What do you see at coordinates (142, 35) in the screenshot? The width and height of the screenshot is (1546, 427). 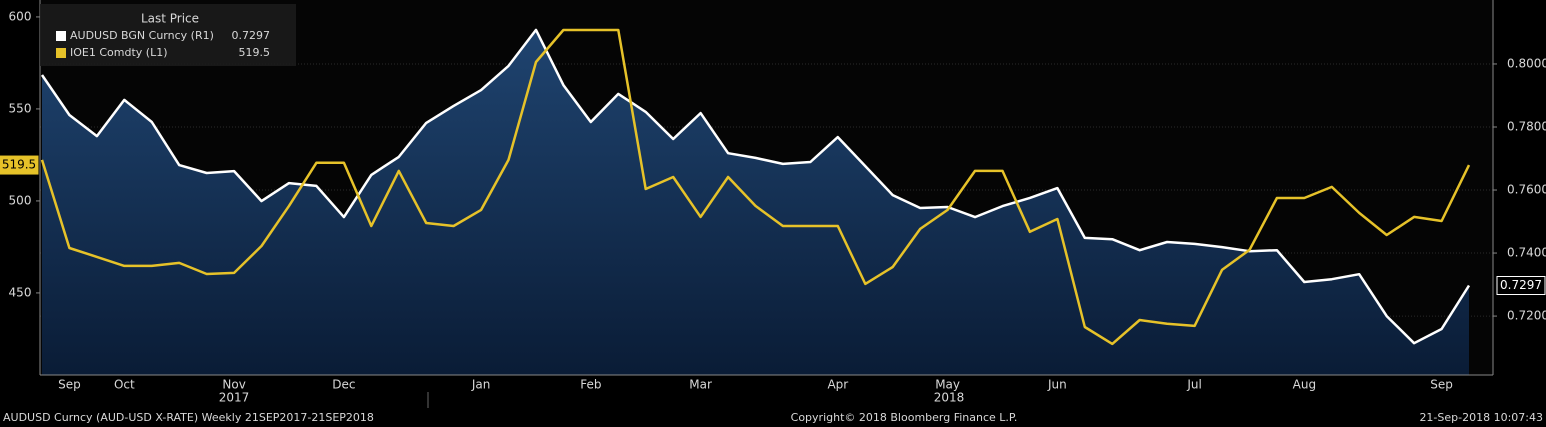 I see `legend-entry: AUDUSD BGN Curncy (R1)` at bounding box center [142, 35].